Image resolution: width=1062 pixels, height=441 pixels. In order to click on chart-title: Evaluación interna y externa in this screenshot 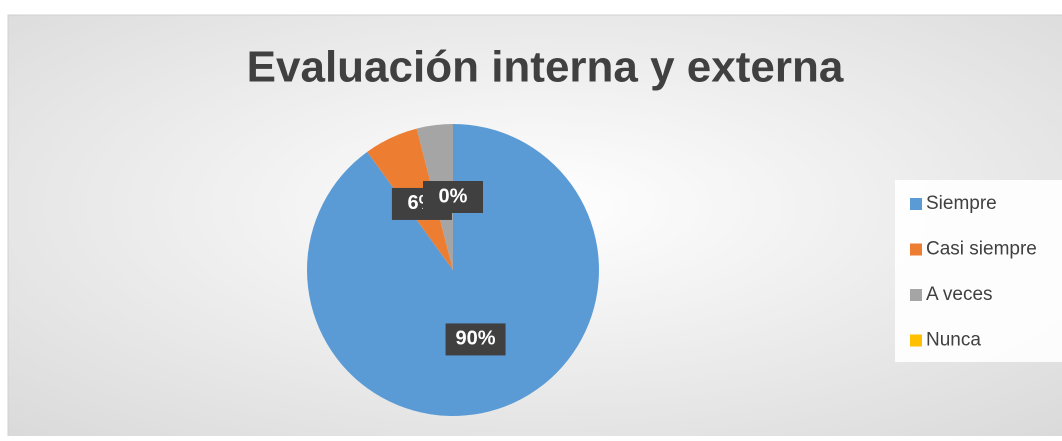, I will do `click(545, 67)`.